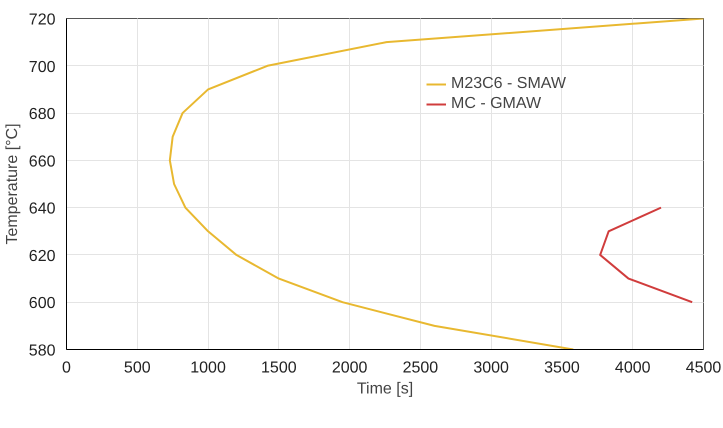 The height and width of the screenshot is (428, 723). What do you see at coordinates (42, 115) in the screenshot?
I see `y-tick-label: 680` at bounding box center [42, 115].